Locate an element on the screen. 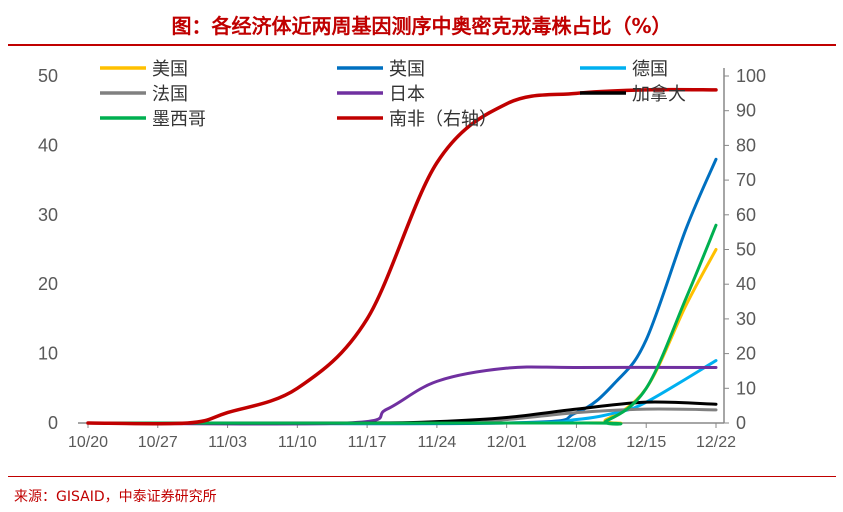 The image size is (843, 512). legend-label: 加拿大 is located at coordinates (659, 93).